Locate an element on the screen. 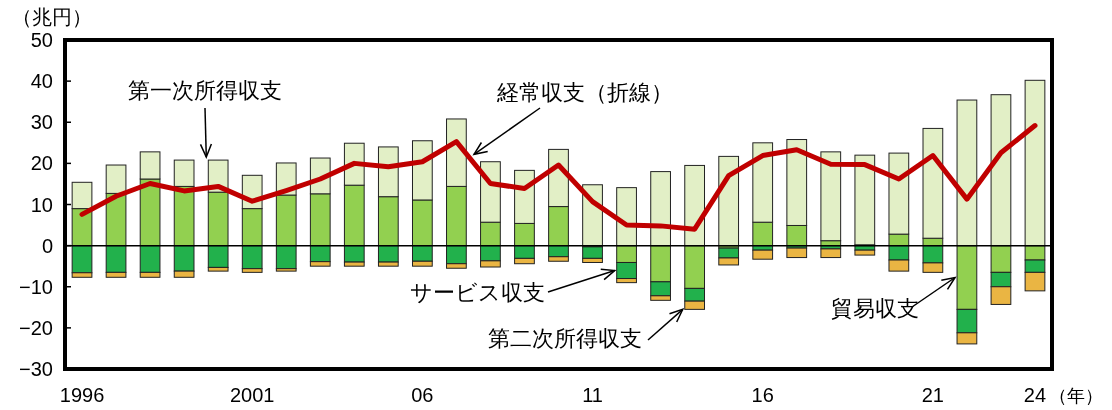 This screenshot has width=1112, height=410. y-tick-label: −10 is located at coordinates (36, 286).